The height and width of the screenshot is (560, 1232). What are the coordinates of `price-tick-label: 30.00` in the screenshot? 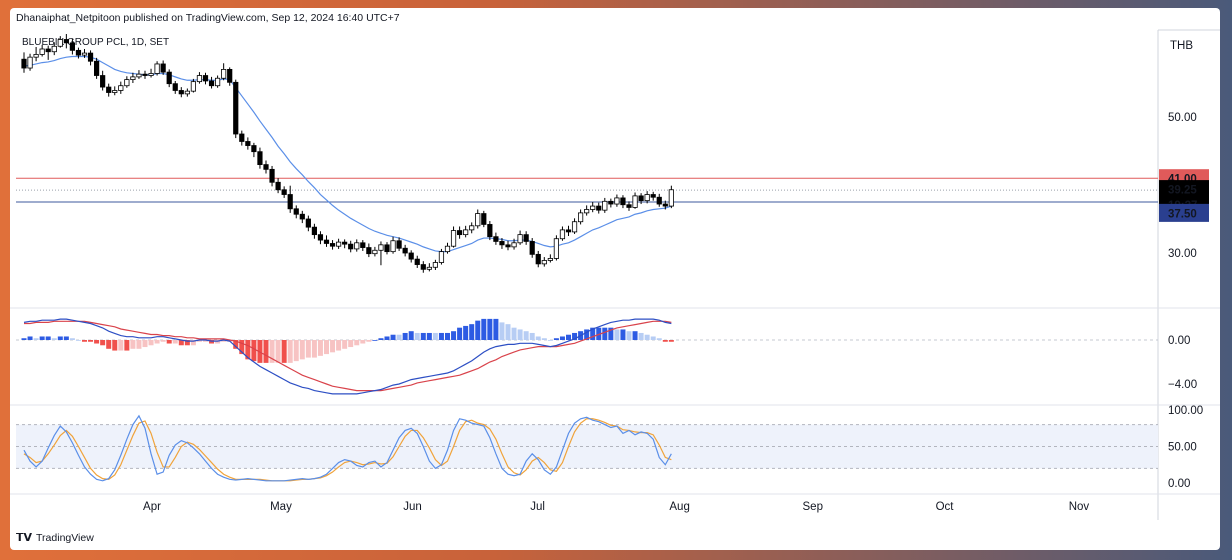 It's located at (1182, 254).